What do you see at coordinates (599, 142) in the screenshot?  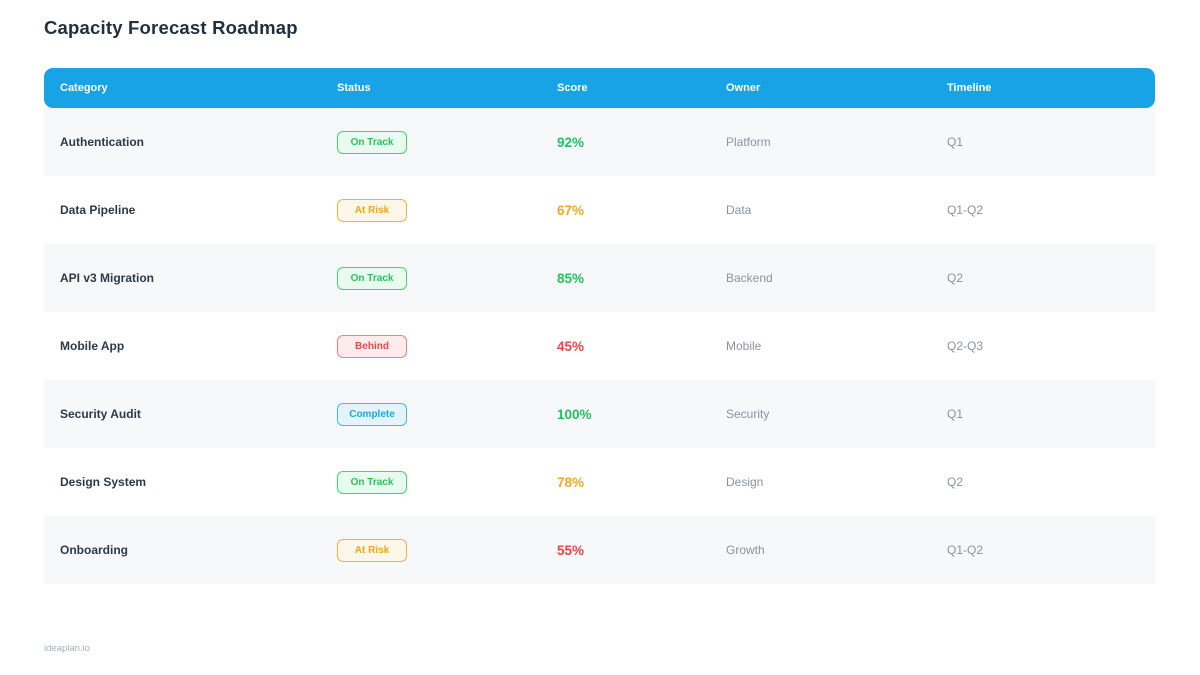 I see `table-row: Authentication On Track 92% Platform Q1` at bounding box center [599, 142].